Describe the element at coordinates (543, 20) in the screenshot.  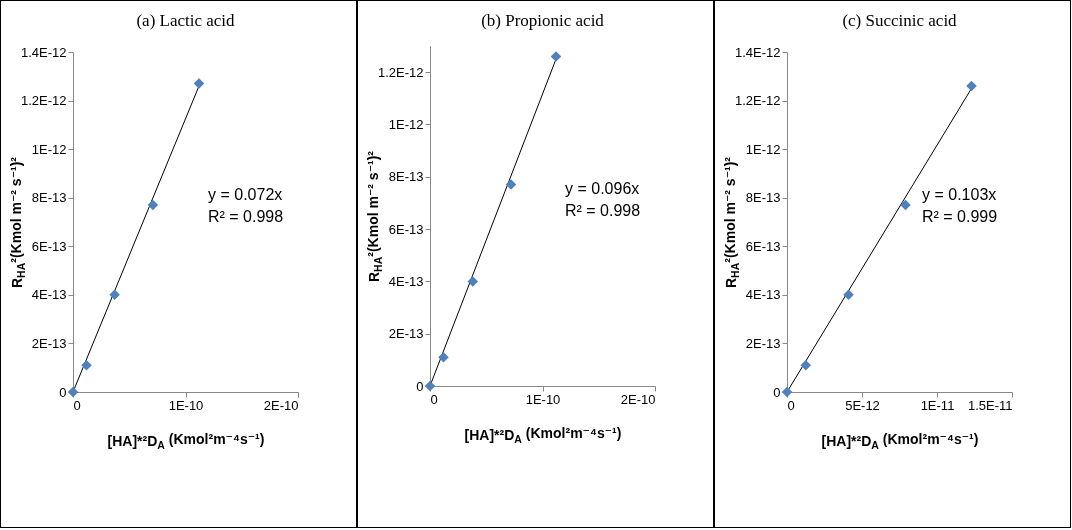
I see `chart-title: (b) Propionic acid` at that location.